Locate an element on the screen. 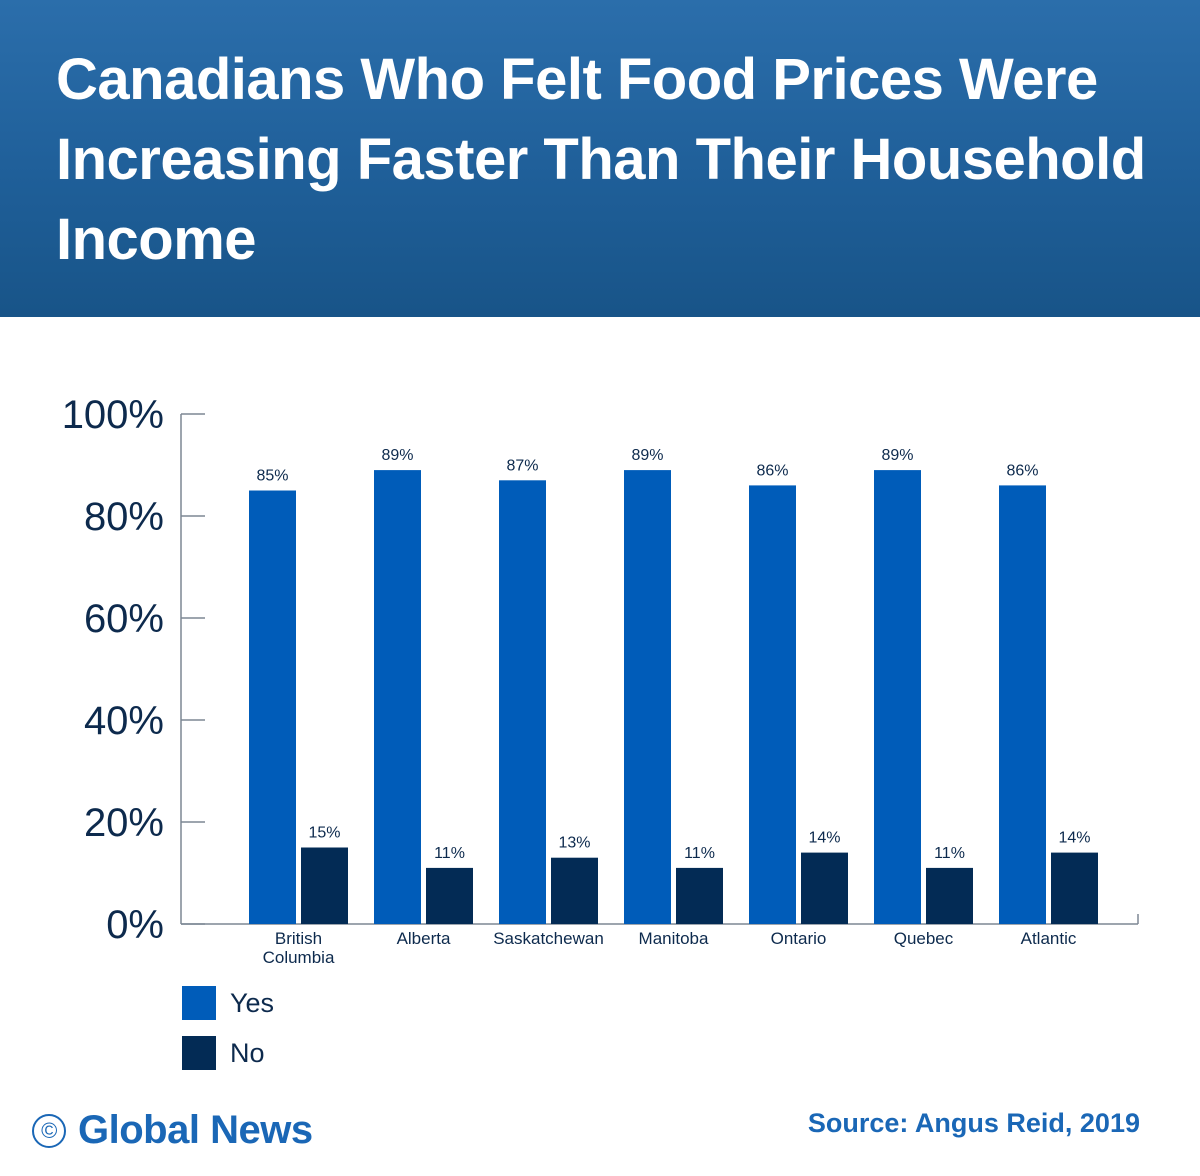 This screenshot has width=1200, height=1176. global-news-logo: © Global News is located at coordinates (172, 1130).